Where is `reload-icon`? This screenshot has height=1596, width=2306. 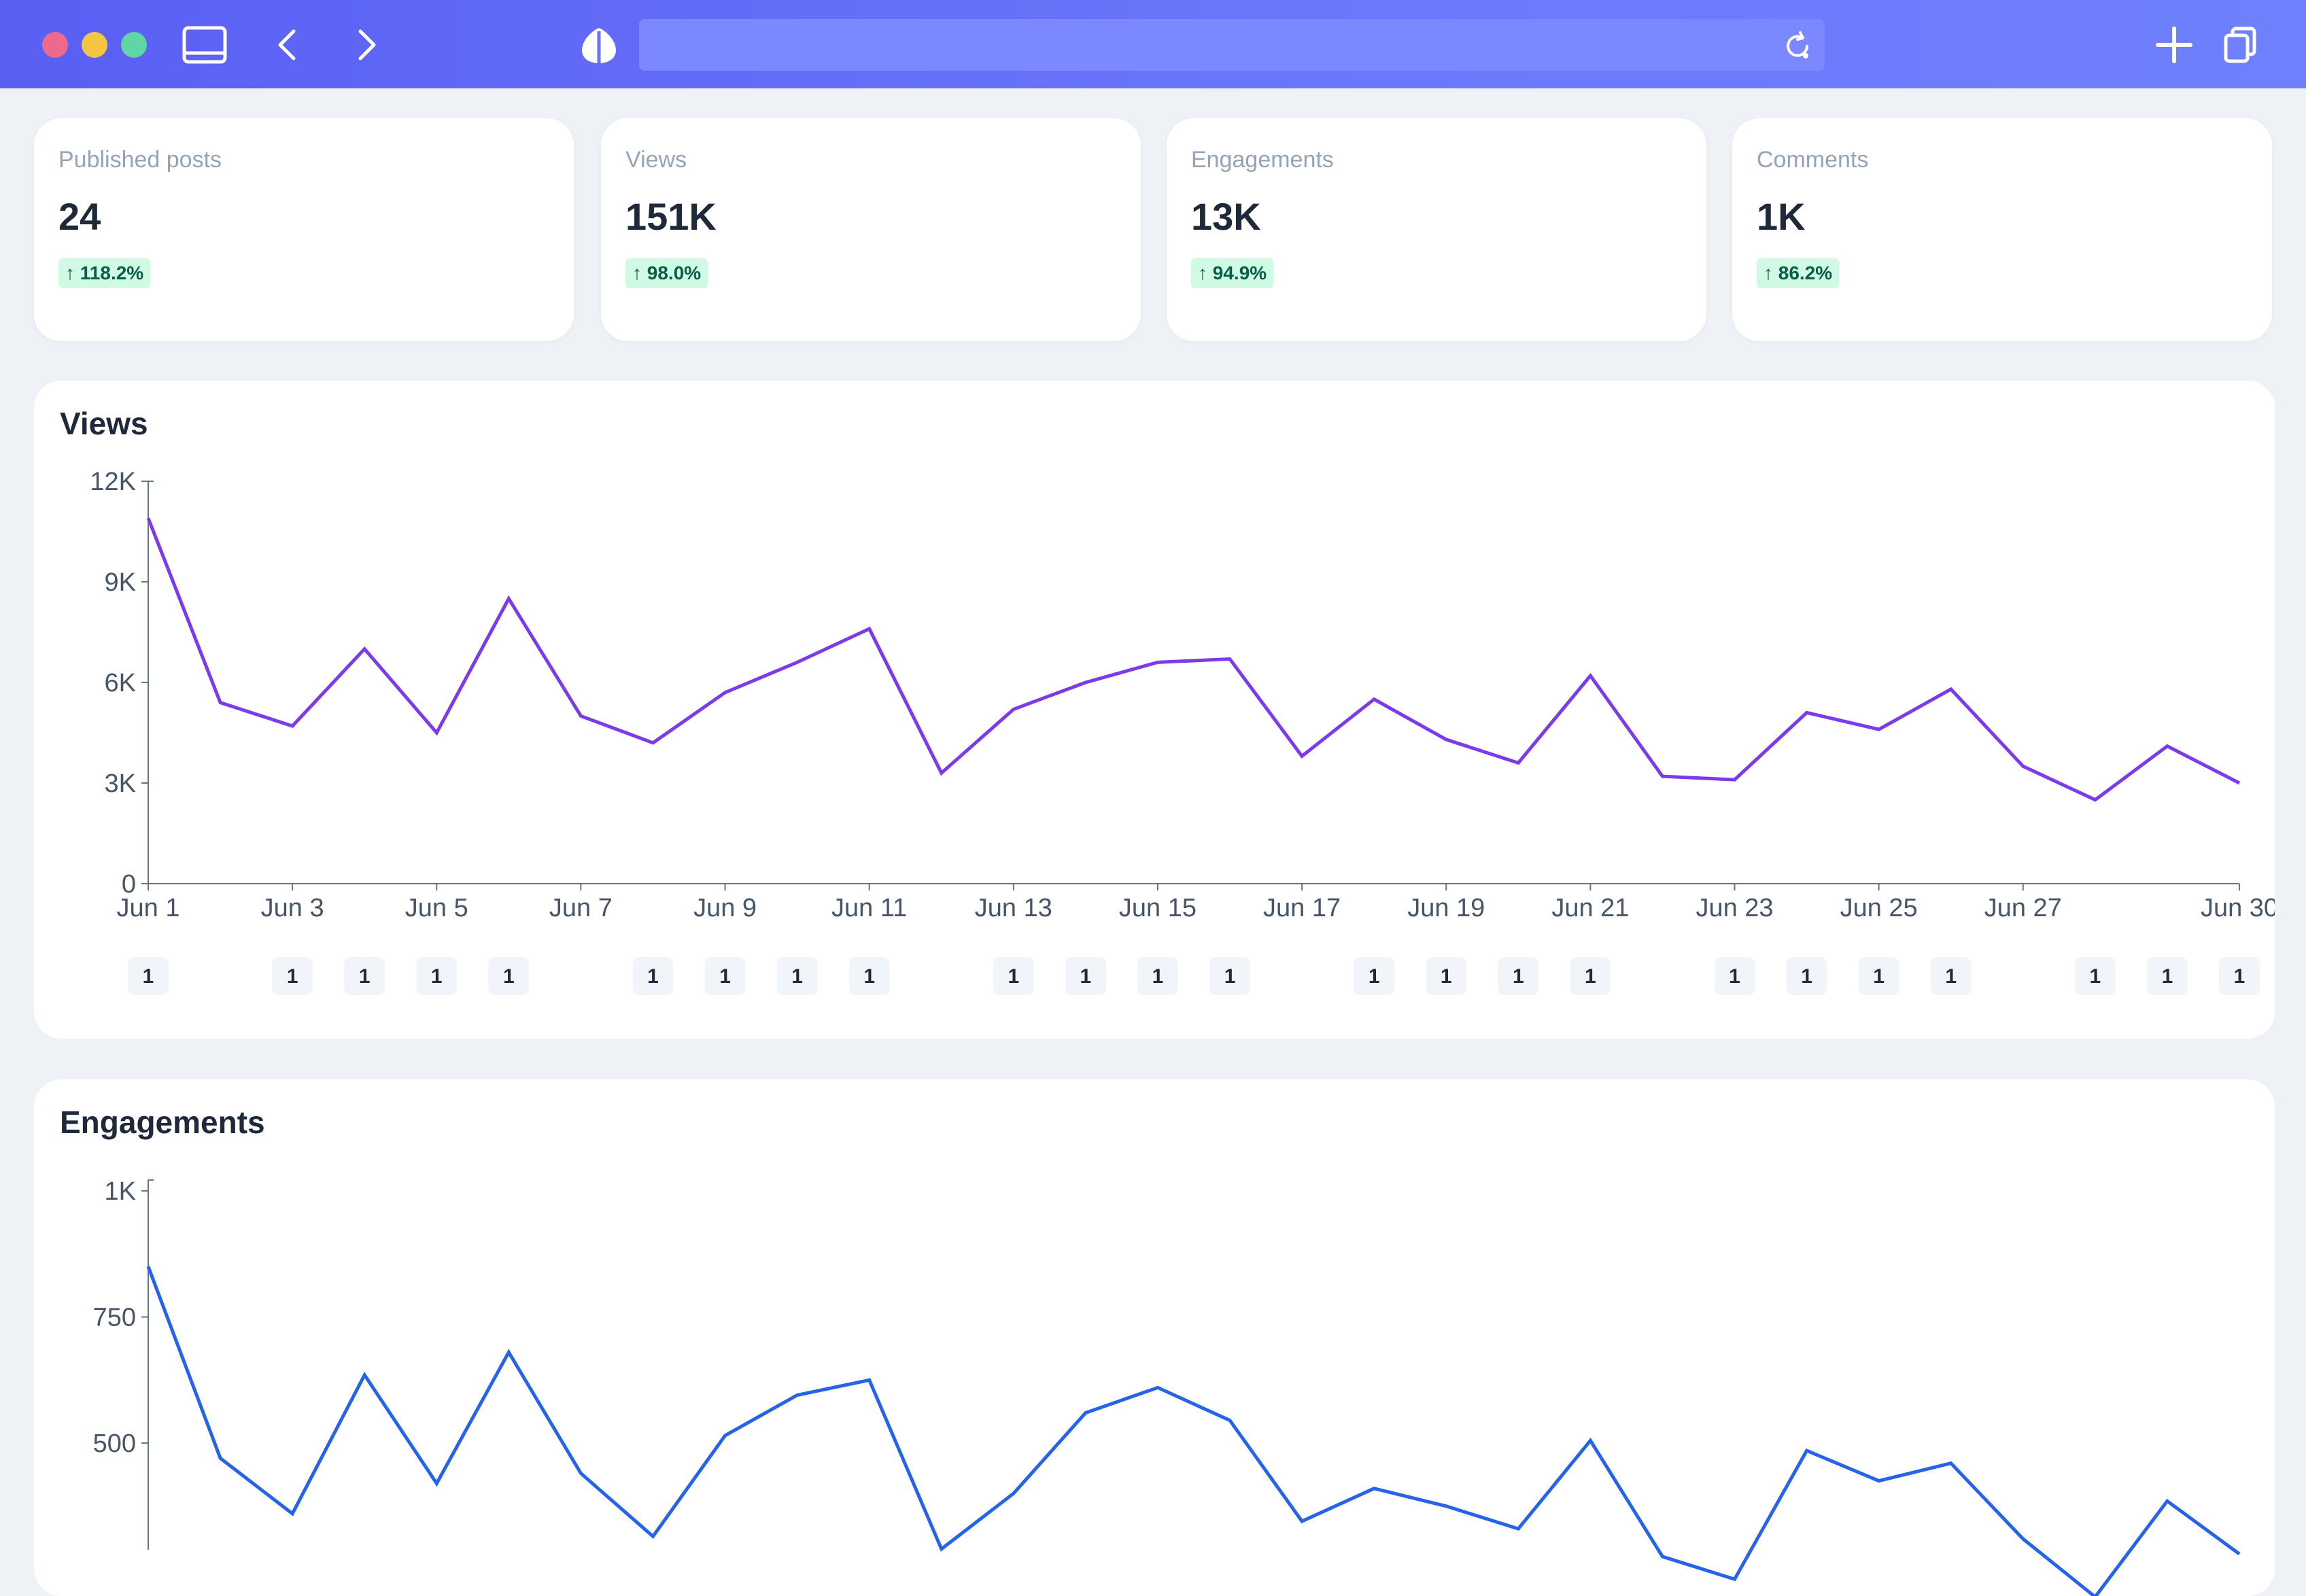
reload-icon is located at coordinates (1797, 46).